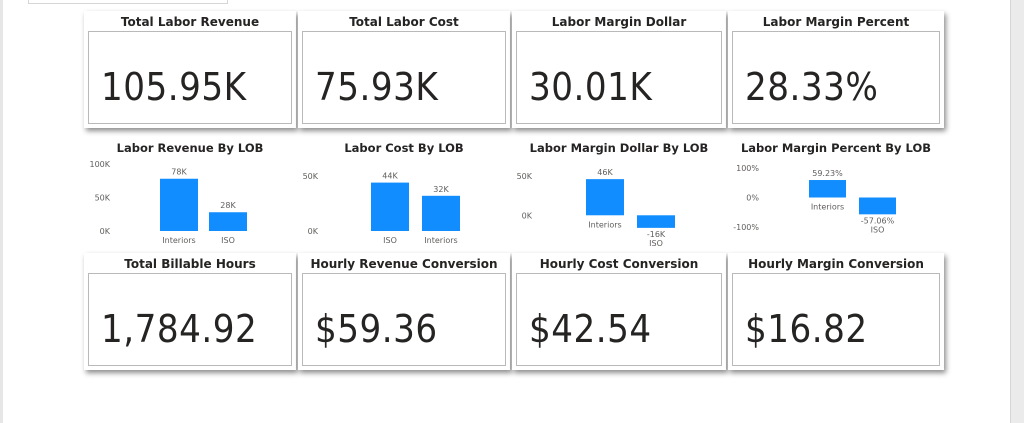 The width and height of the screenshot is (1024, 423). I want to click on kpi-card-labor-margin-percent: Labor Margin Percent 28.33%, so click(836, 69).